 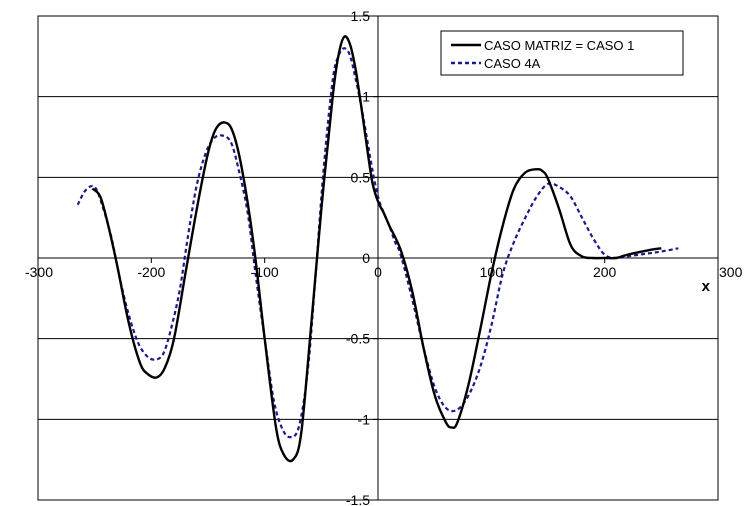 I want to click on y-tick-label: 1.5, so click(x=361, y=16).